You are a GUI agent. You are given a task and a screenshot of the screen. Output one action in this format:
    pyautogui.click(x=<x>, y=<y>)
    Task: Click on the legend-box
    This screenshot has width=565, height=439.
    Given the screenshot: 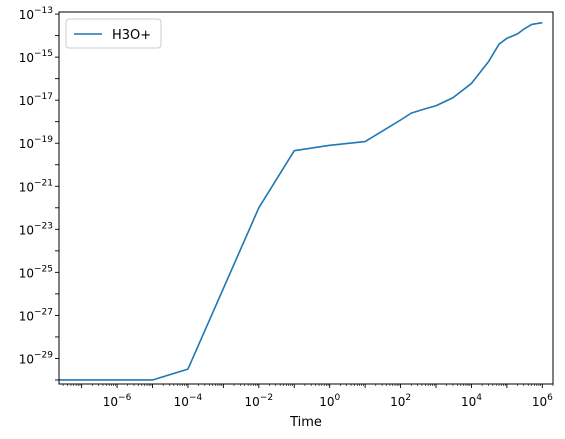 What is the action you would take?
    pyautogui.click(x=113, y=33)
    